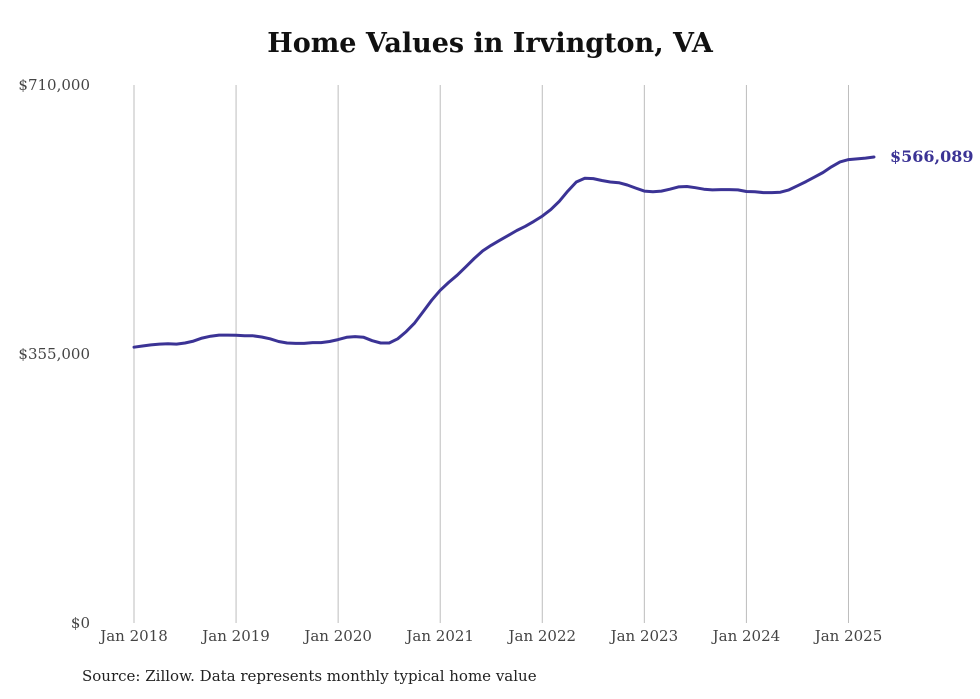 The height and width of the screenshot is (699, 980). What do you see at coordinates (848, 636) in the screenshot?
I see `x-tick-label: Jan 2025` at bounding box center [848, 636].